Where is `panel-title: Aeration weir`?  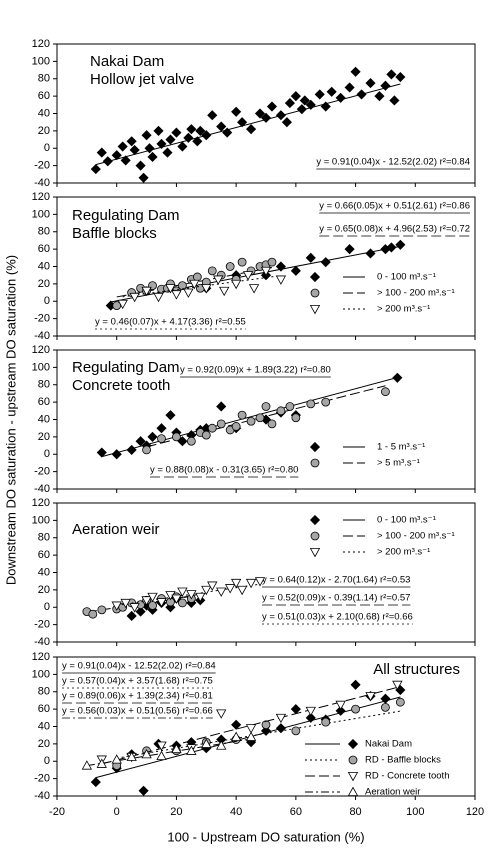
panel-title: Aeration weir is located at coordinates (116, 529).